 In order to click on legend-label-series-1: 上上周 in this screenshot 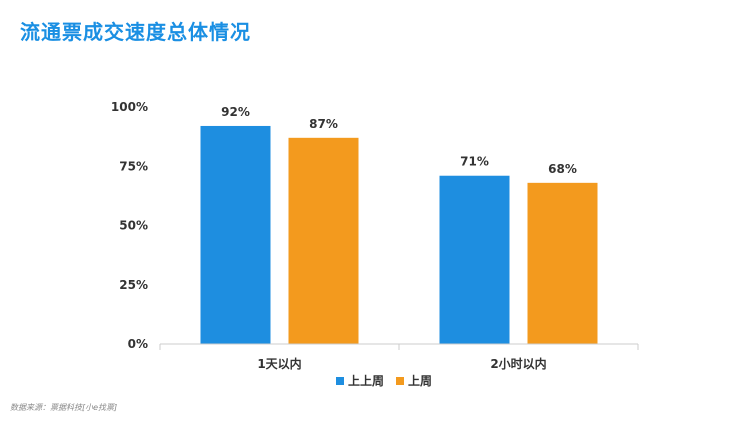, I will do `click(366, 381)`.